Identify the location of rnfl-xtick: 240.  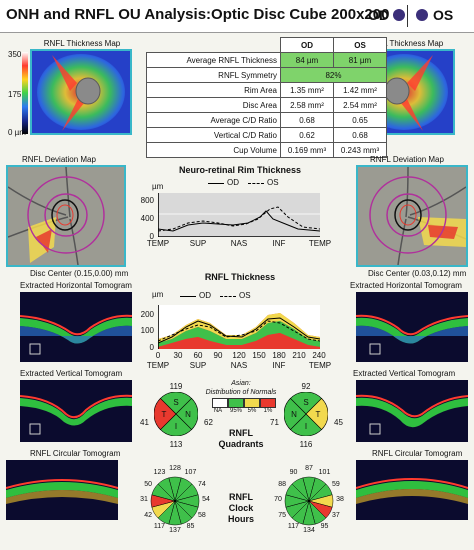
(319, 355).